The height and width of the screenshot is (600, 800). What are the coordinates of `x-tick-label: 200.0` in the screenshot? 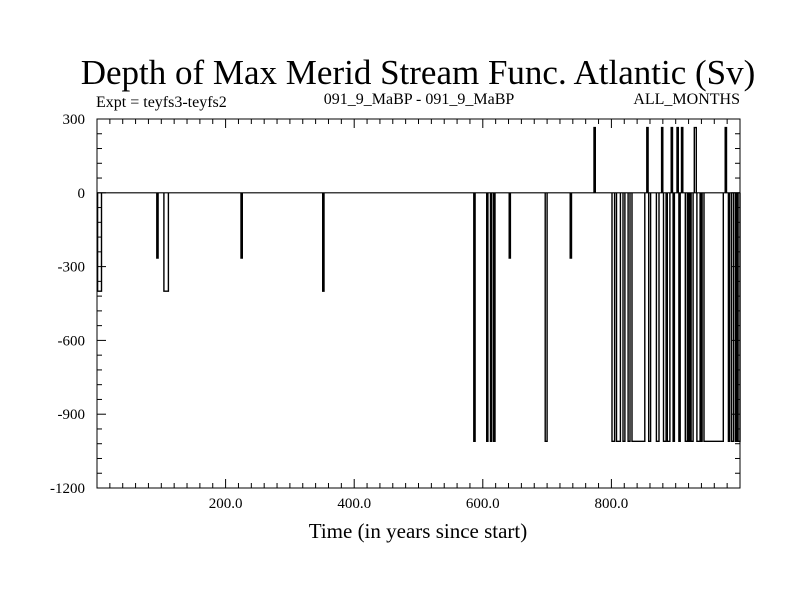 It's located at (226, 504).